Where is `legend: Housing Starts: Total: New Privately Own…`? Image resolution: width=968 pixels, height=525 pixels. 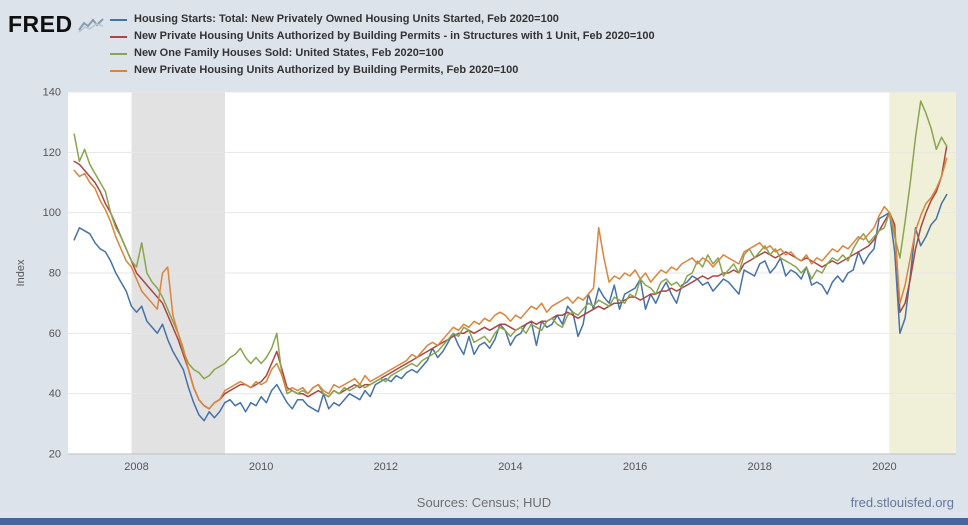 legend: Housing Starts: Total: New Privately Own… is located at coordinates (382, 43).